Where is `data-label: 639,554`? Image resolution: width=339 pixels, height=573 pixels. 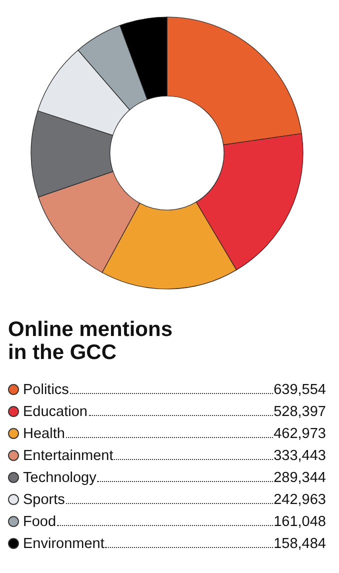 data-label: 639,554 is located at coordinates (300, 390).